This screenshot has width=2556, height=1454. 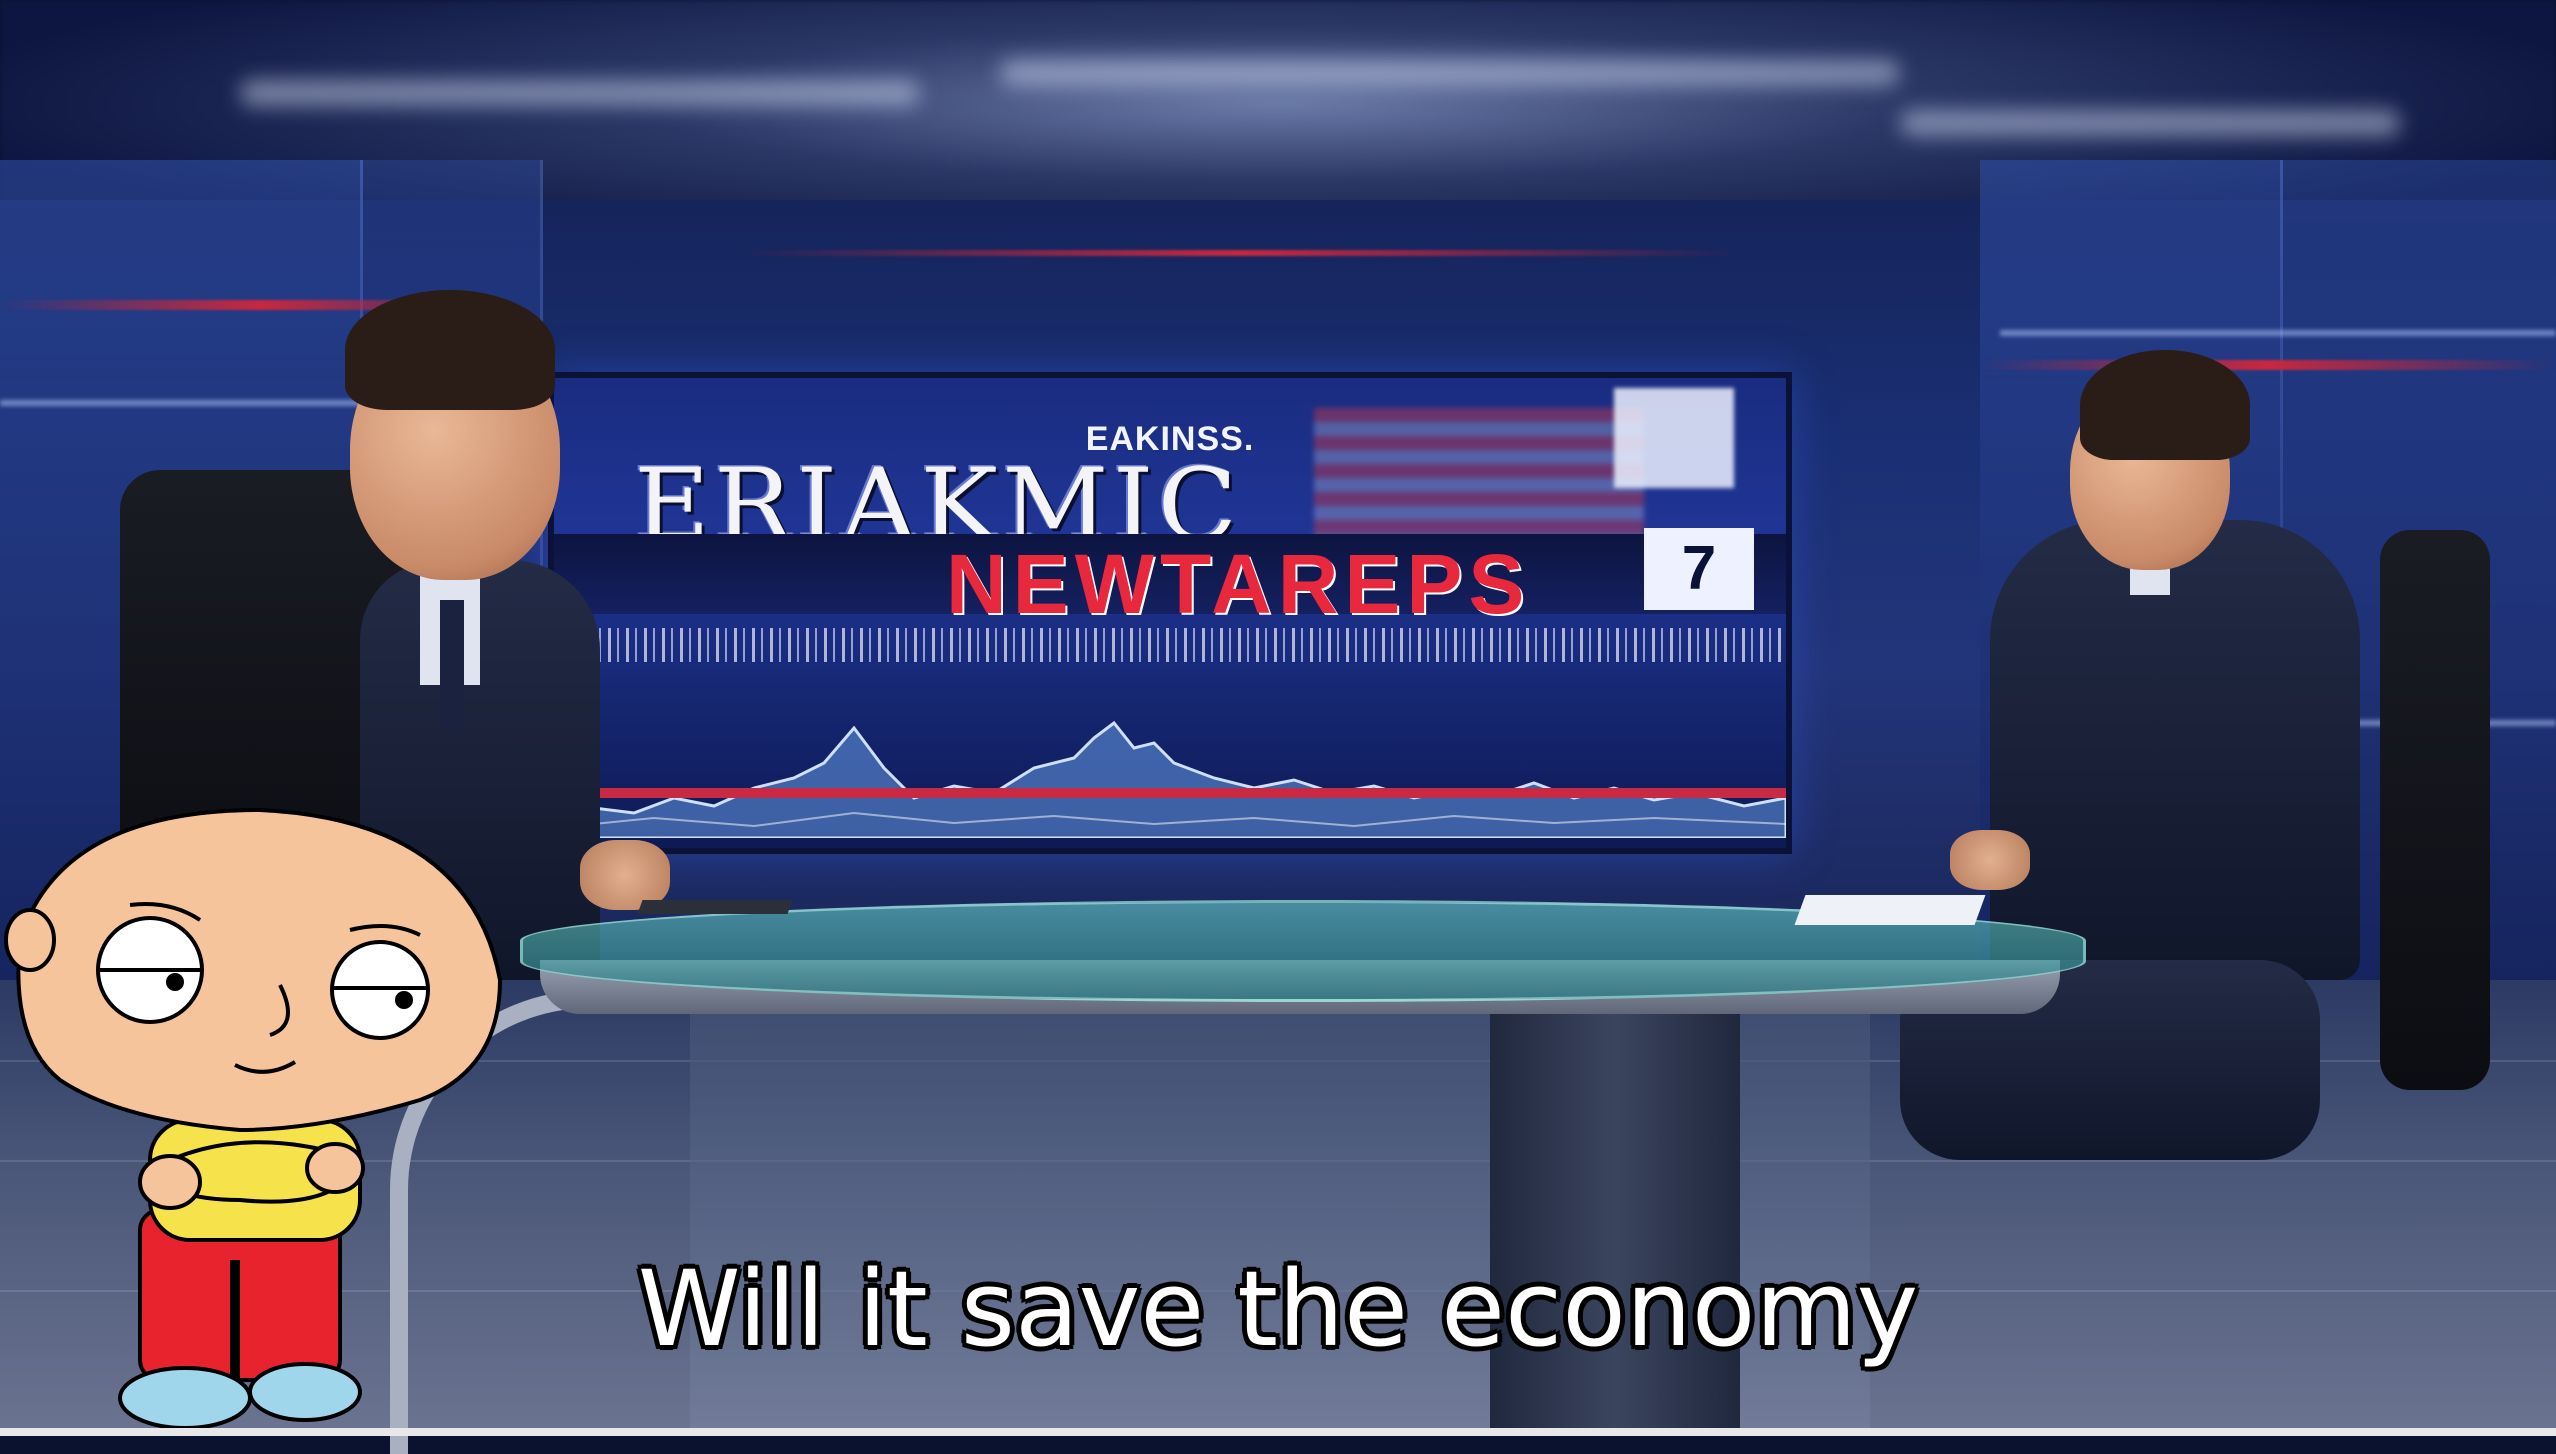 What do you see at coordinates (1170, 439) in the screenshot?
I see `screen-network-label: EAKINSS.` at bounding box center [1170, 439].